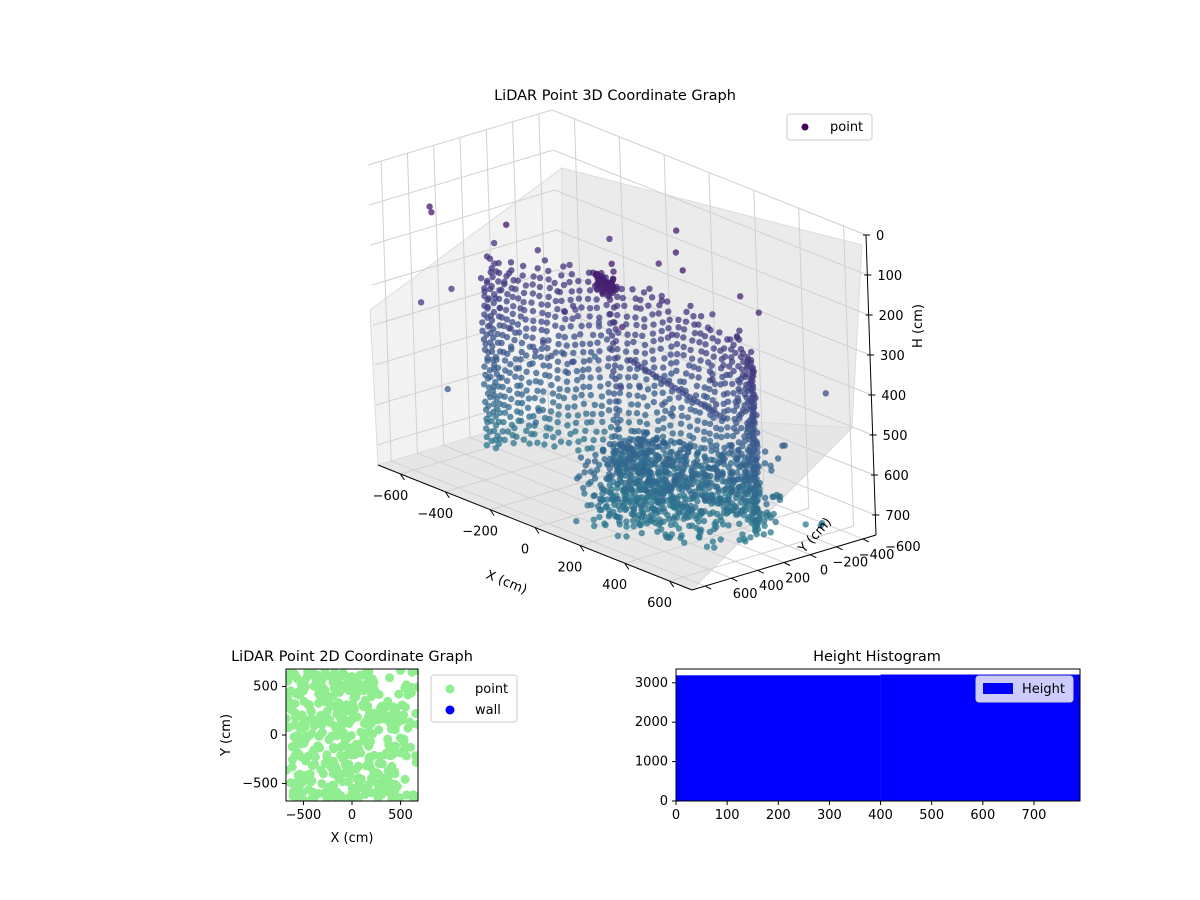  I want to click on chart-3d-title: LiDAR Point 3D Coordinate Graph, so click(615, 96).